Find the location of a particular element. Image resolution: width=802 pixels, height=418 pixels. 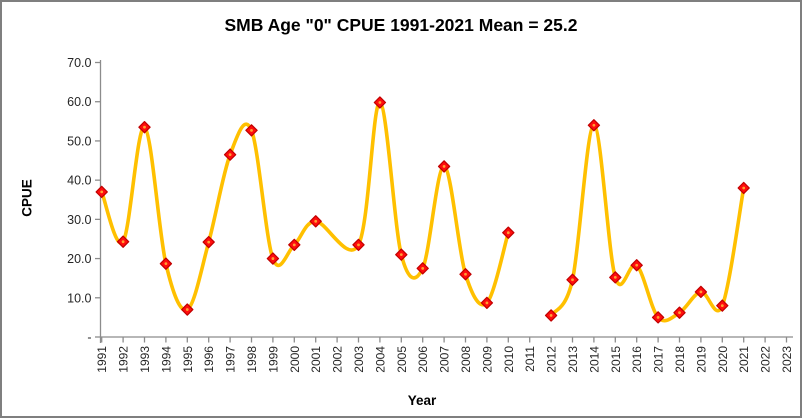

x-tick-label-2006: 2006 is located at coordinates (423, 359).